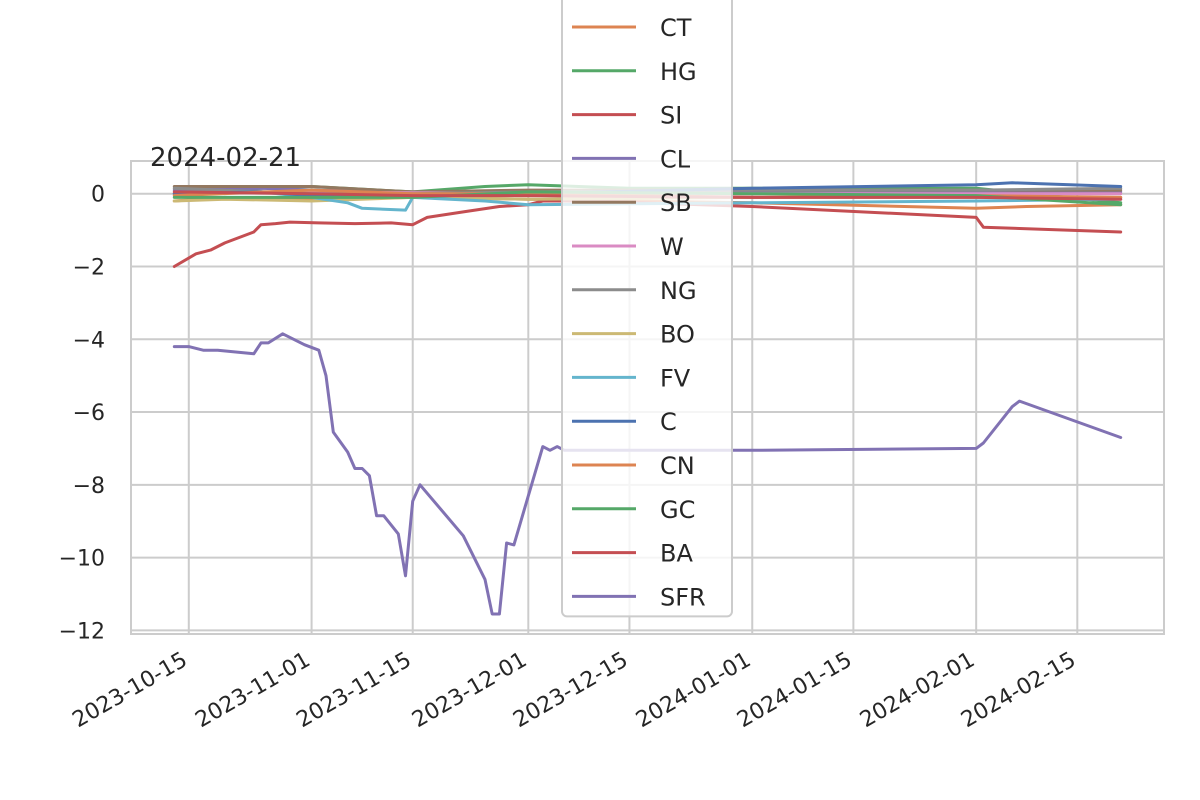  Describe the element at coordinates (130, 691) in the screenshot. I see `x-tick-label: 2023-10-15` at that location.